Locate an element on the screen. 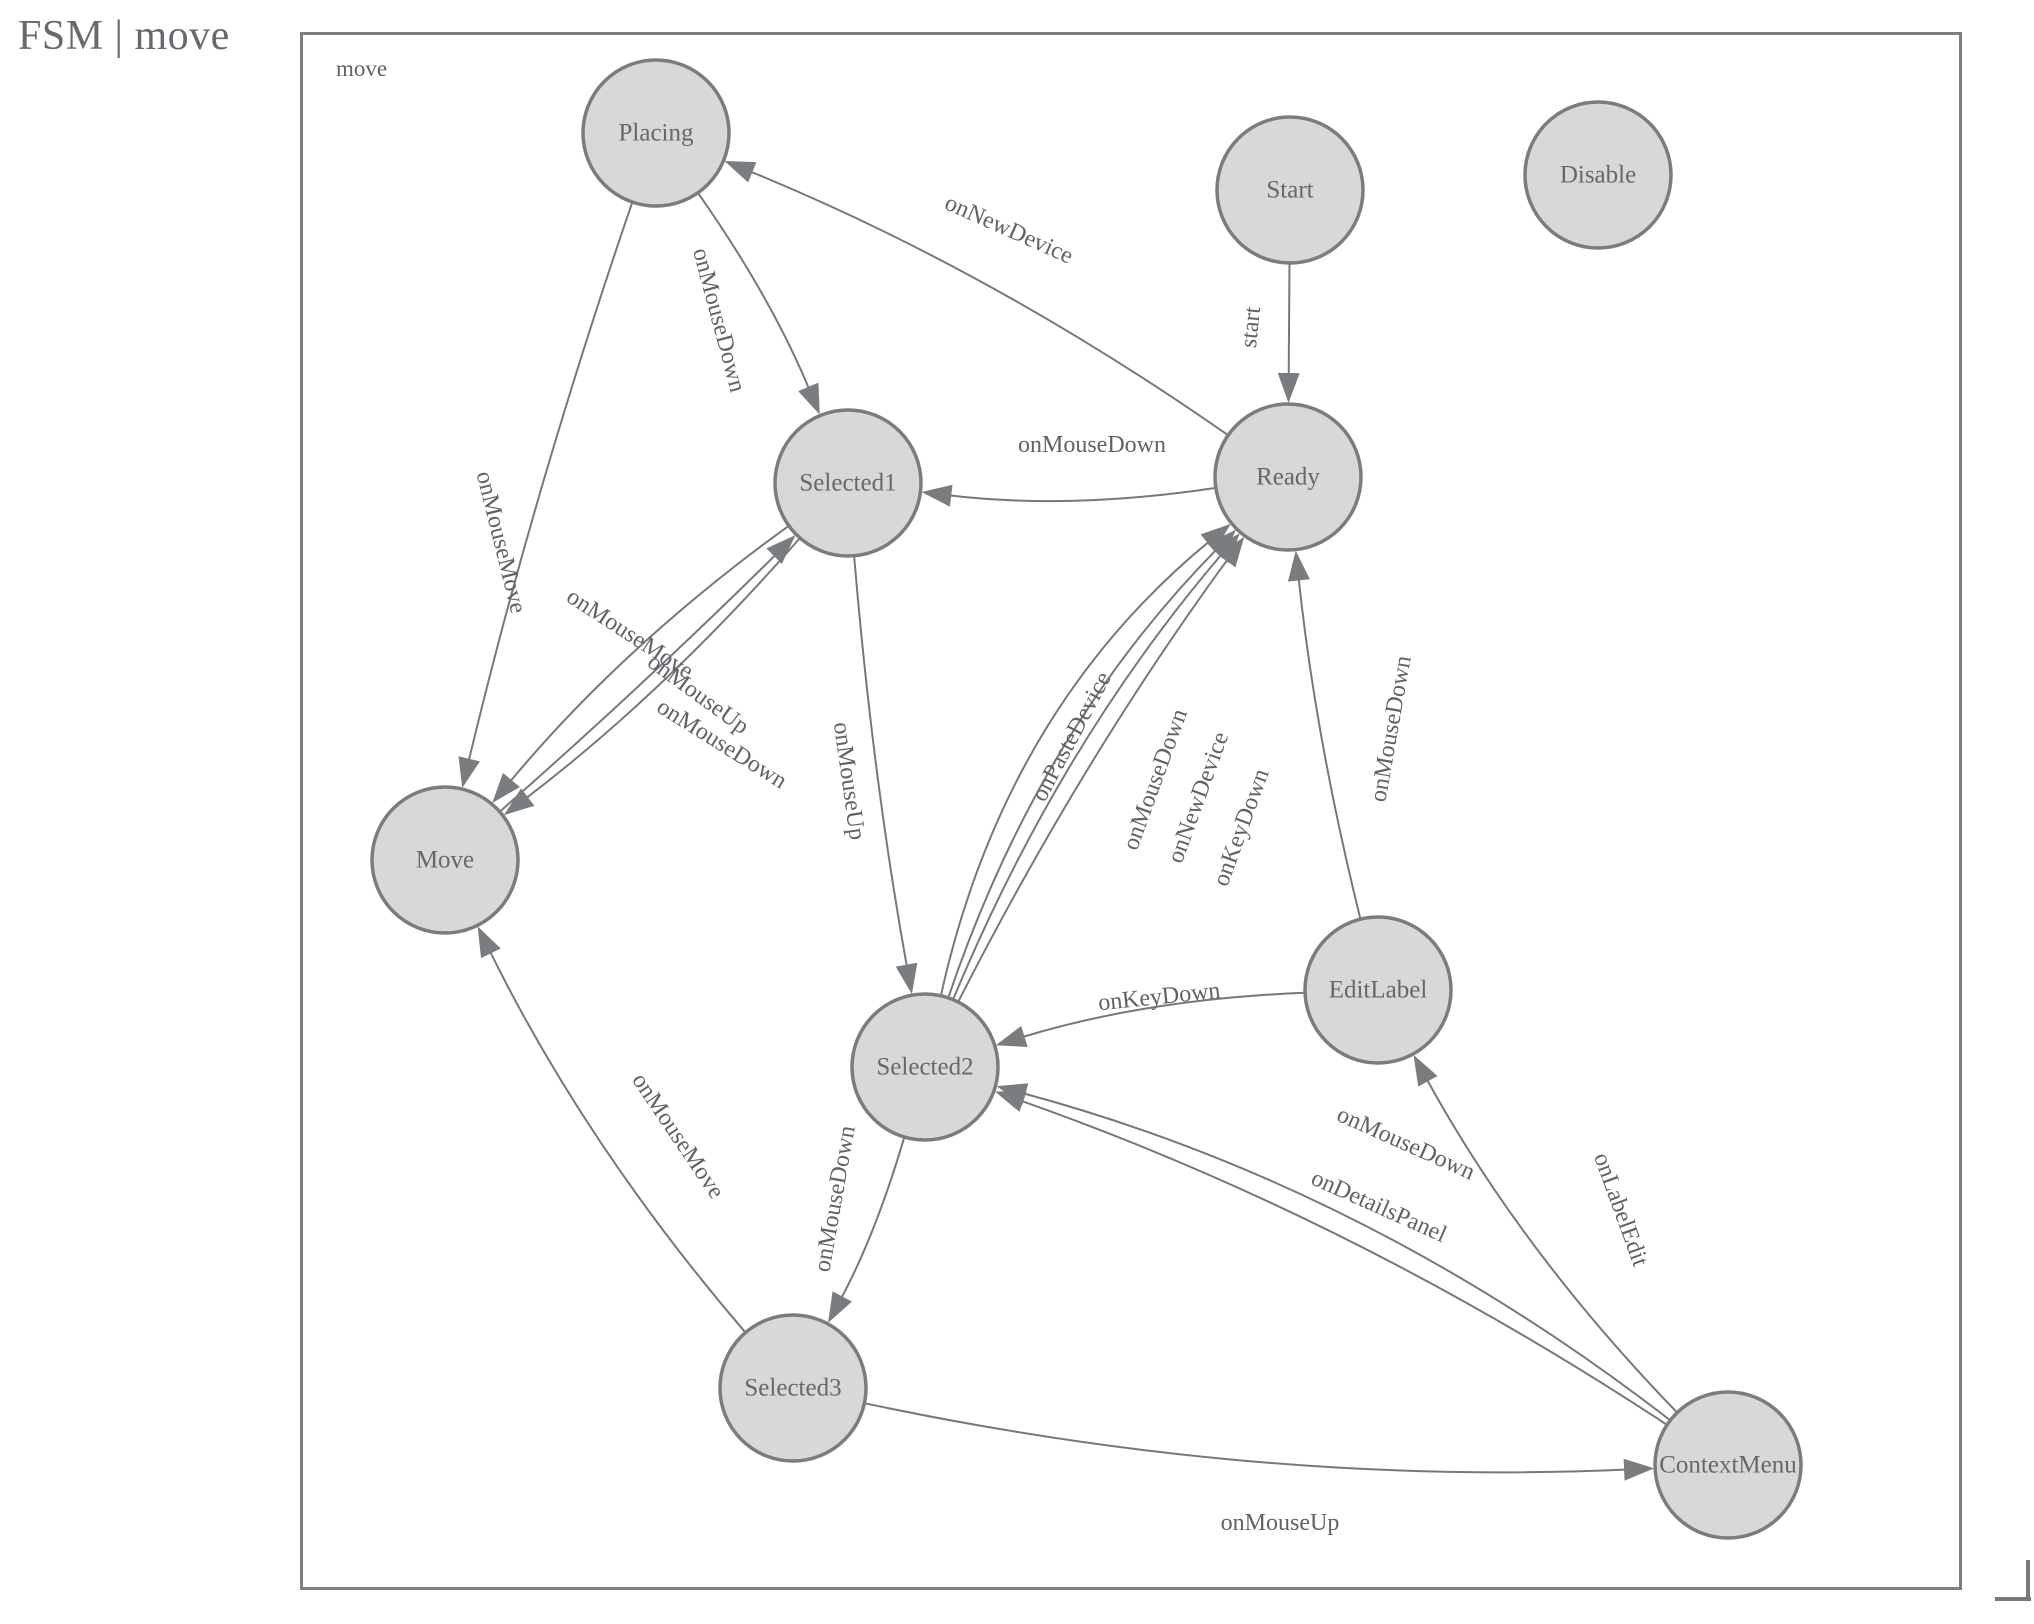  state-node-ready: Ready is located at coordinates (1288, 477).